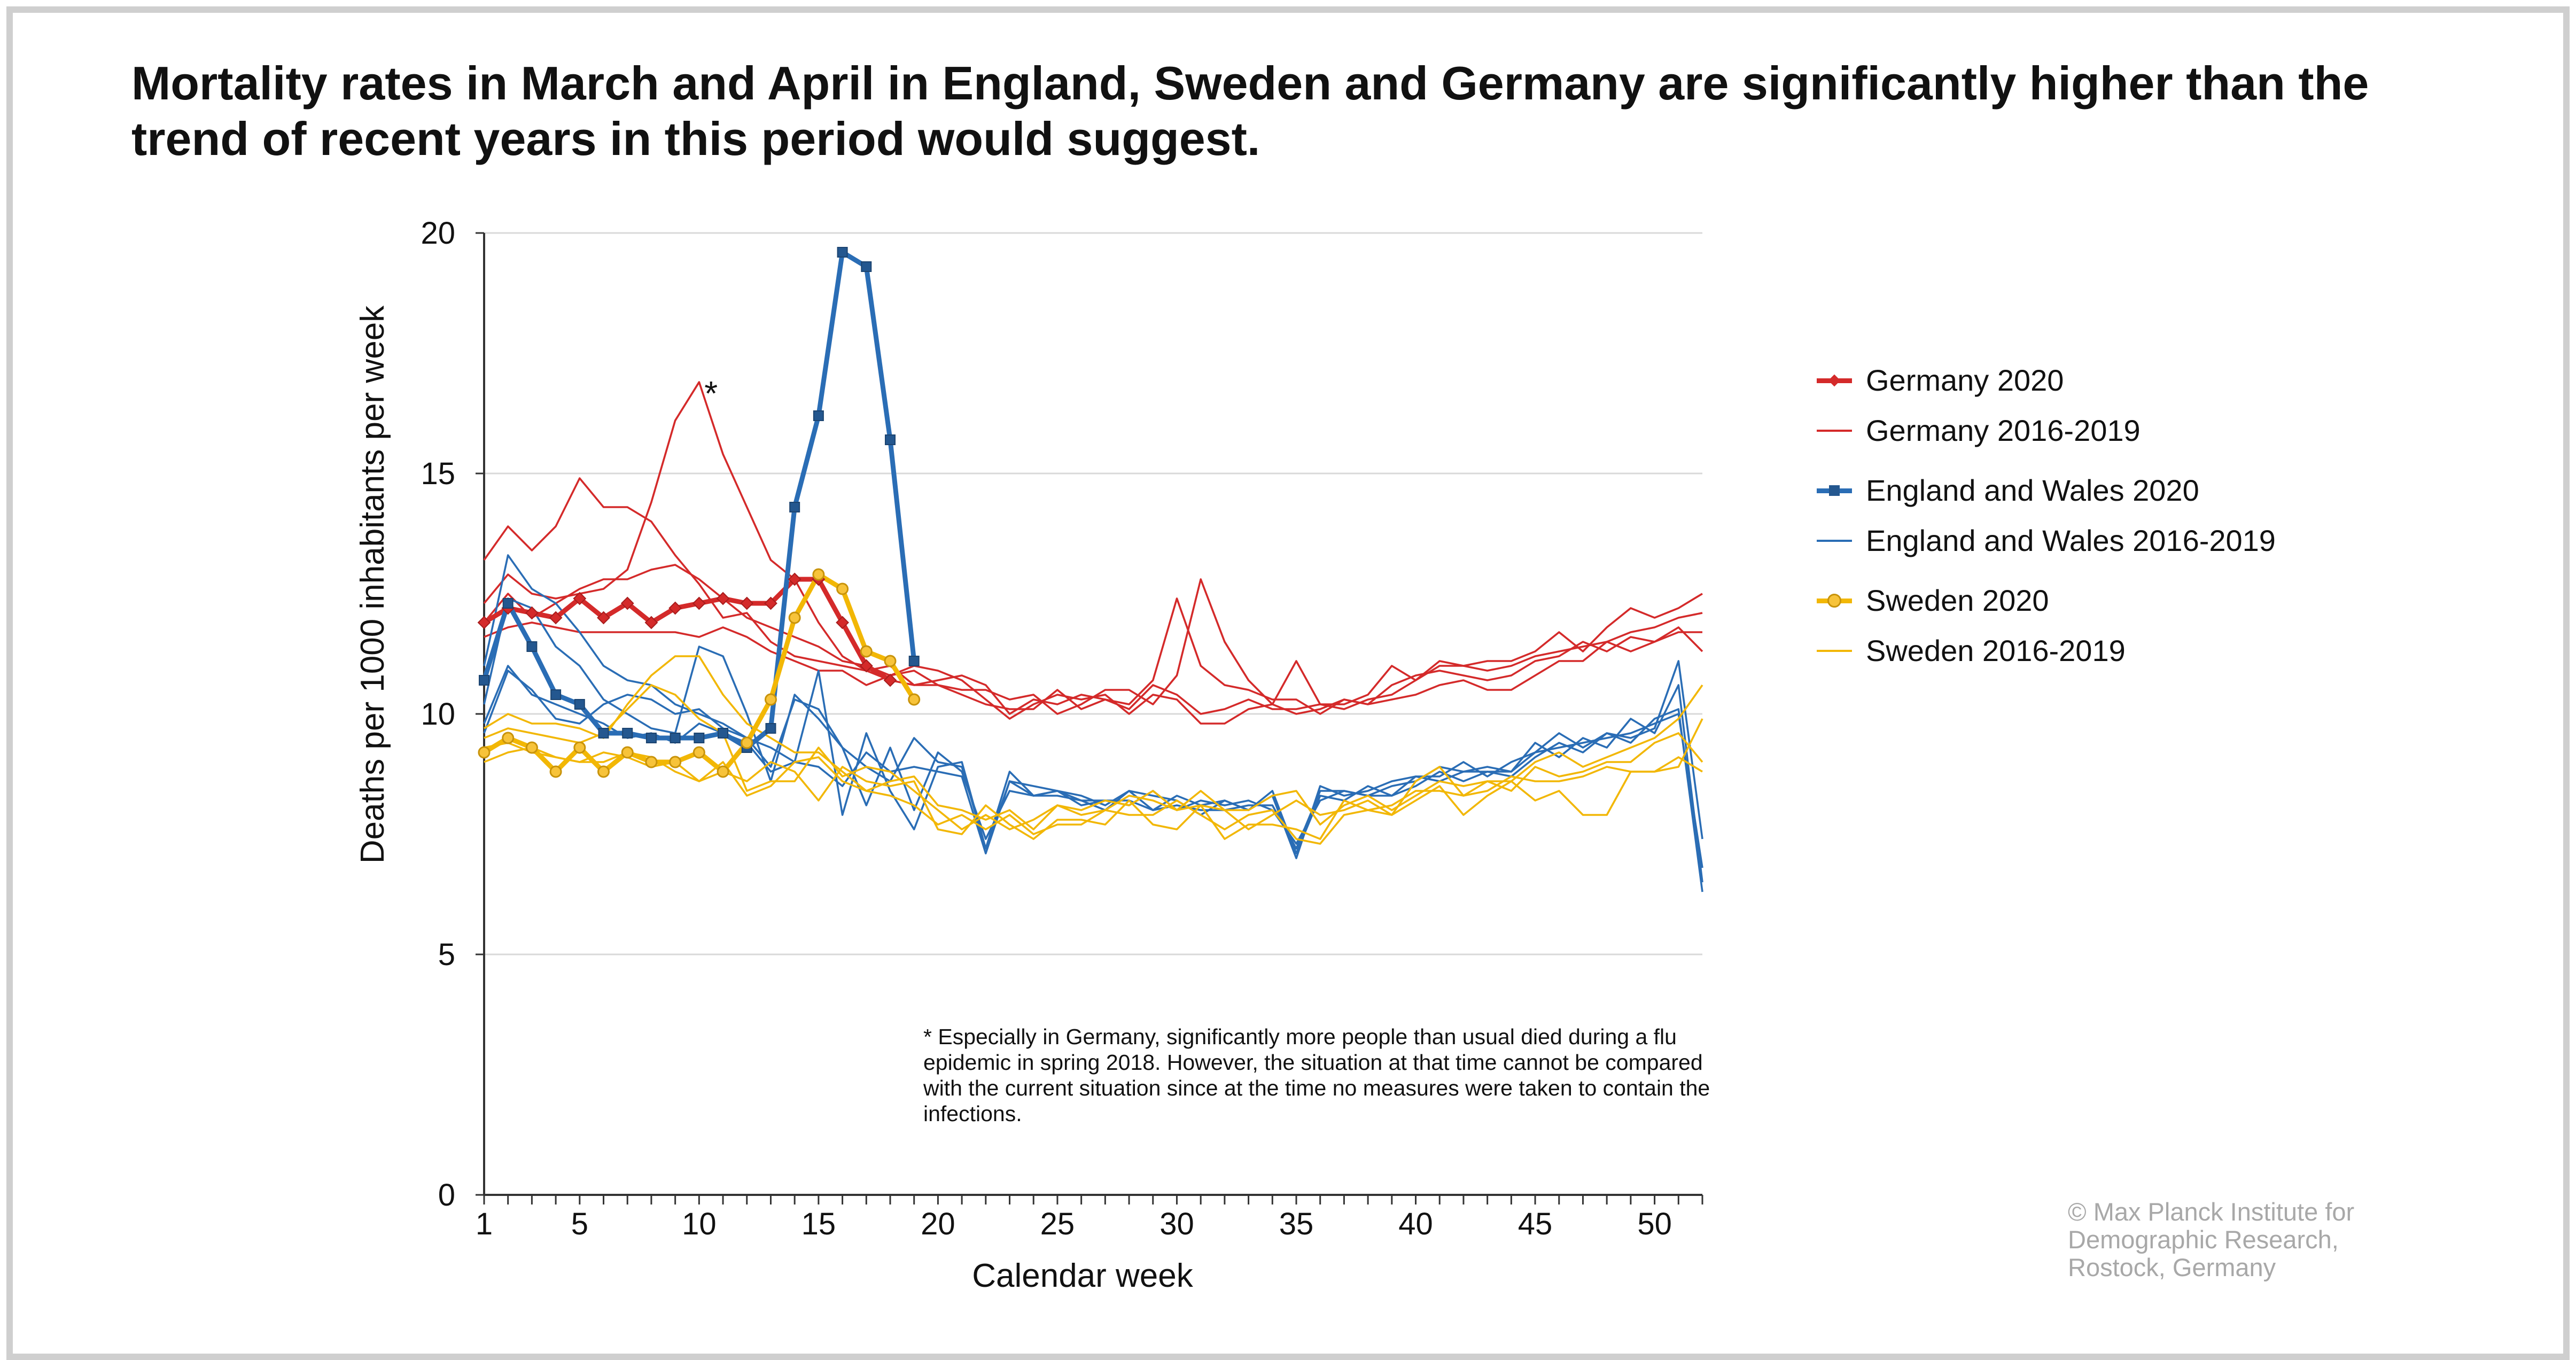 This screenshot has width=2576, height=1360. Describe the element at coordinates (438, 474) in the screenshot. I see `y-tick-label: 15` at that location.